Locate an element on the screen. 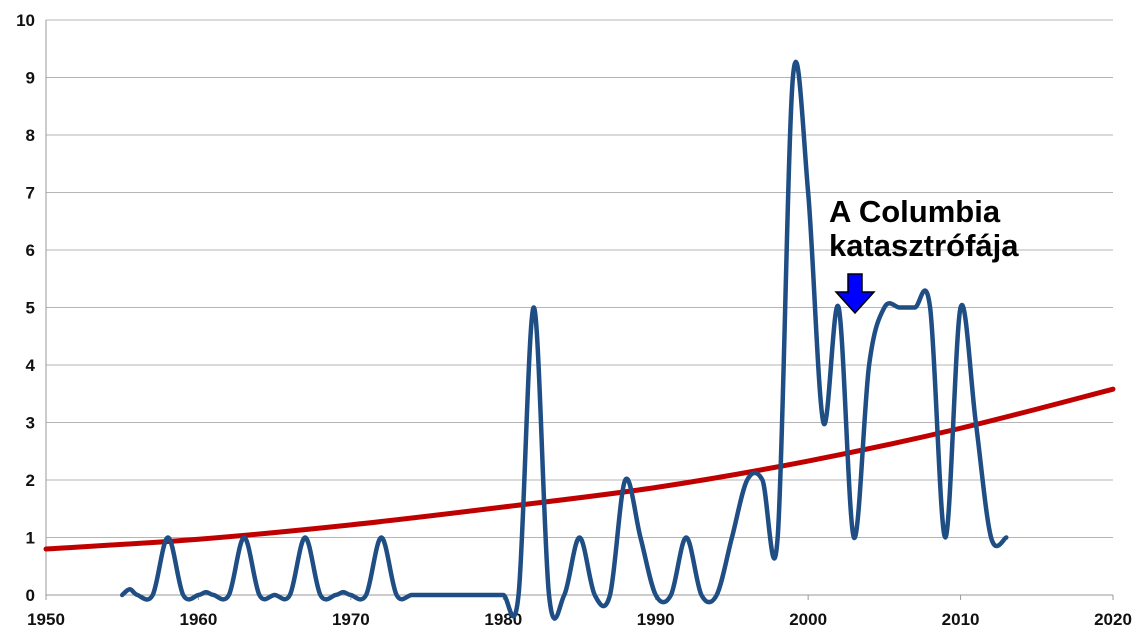 The width and height of the screenshot is (1142, 630). annotation-line-2: katasztrófája is located at coordinates (924, 245).